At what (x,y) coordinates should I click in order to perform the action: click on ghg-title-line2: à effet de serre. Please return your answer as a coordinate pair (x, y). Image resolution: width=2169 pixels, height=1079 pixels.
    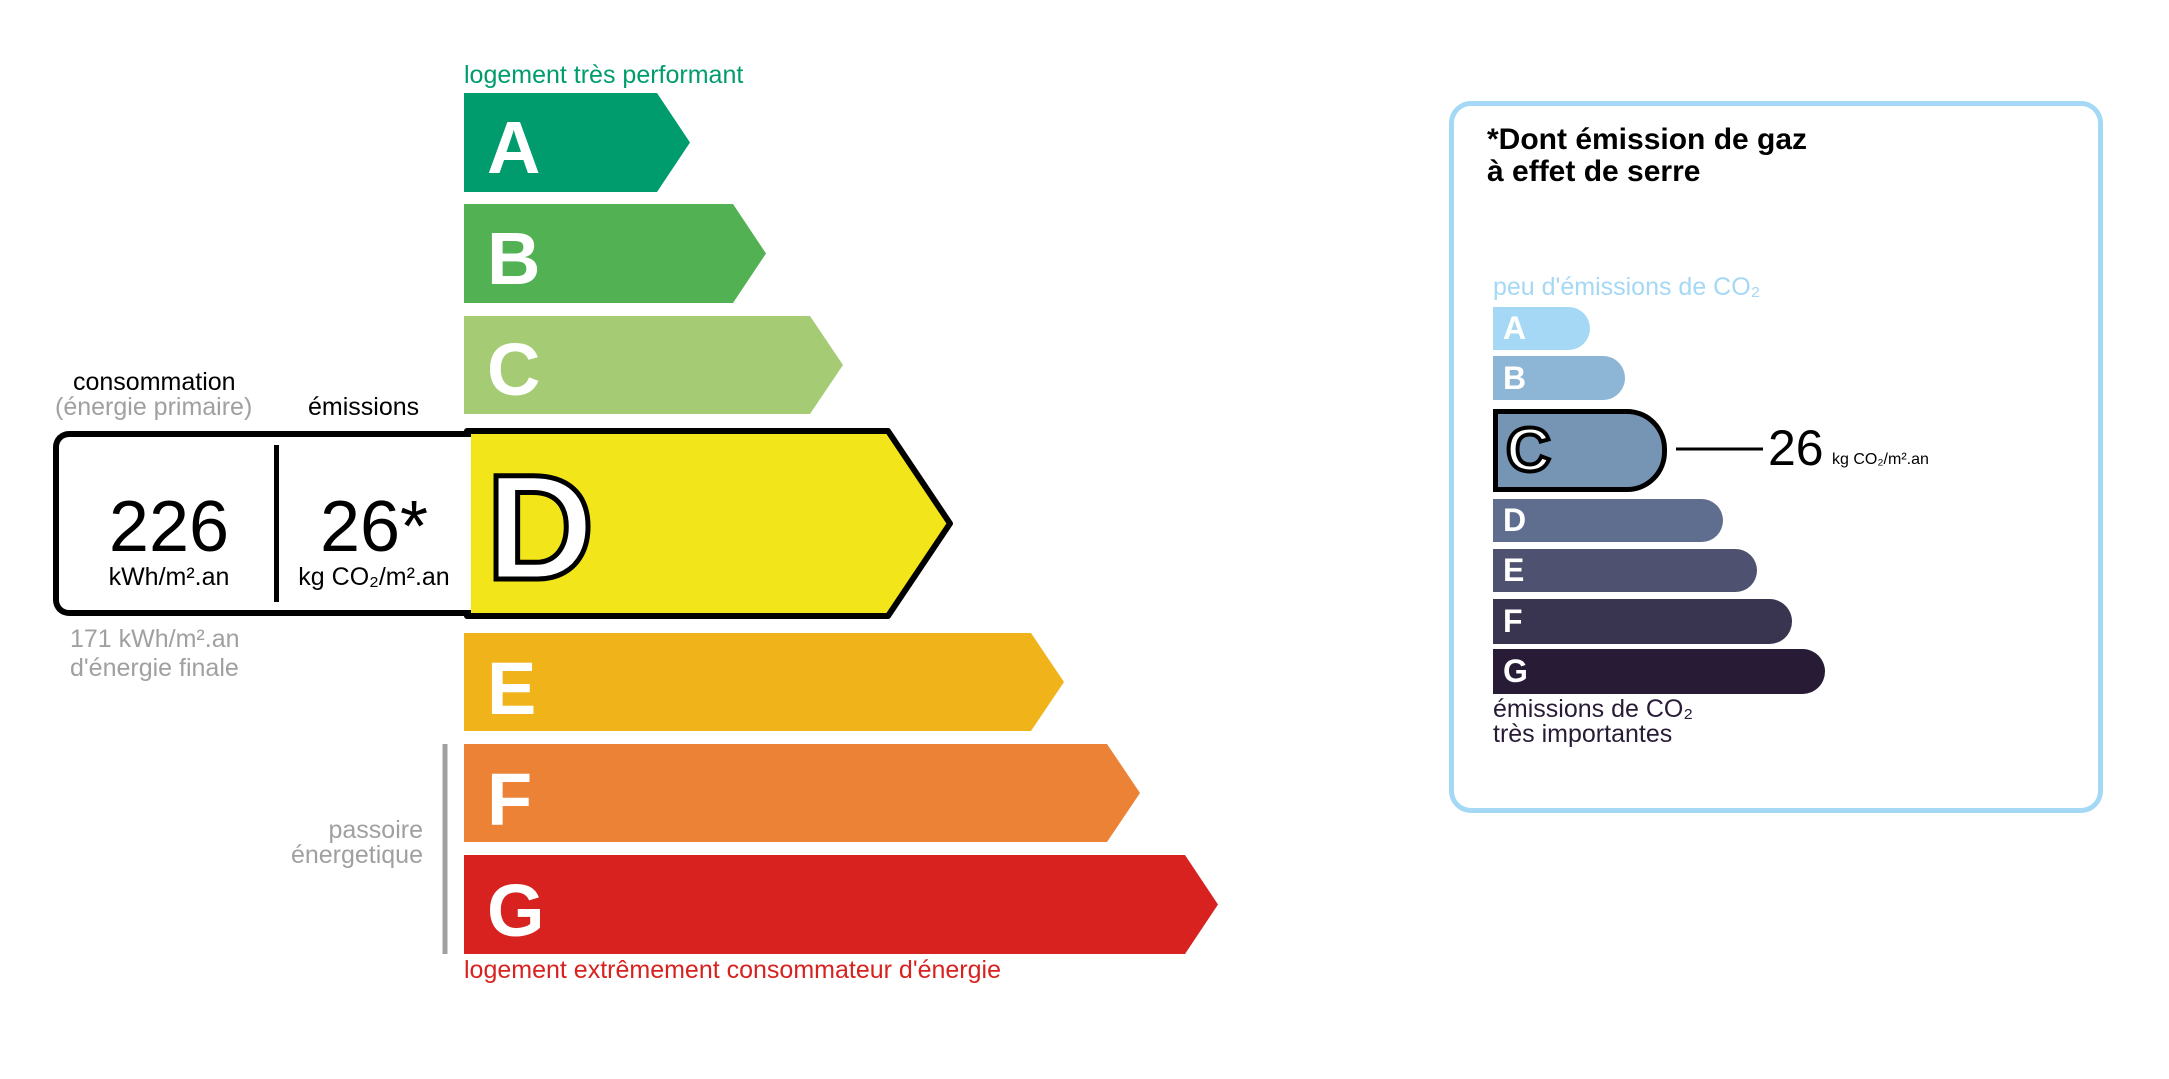
    Looking at the image, I should click on (1594, 171).